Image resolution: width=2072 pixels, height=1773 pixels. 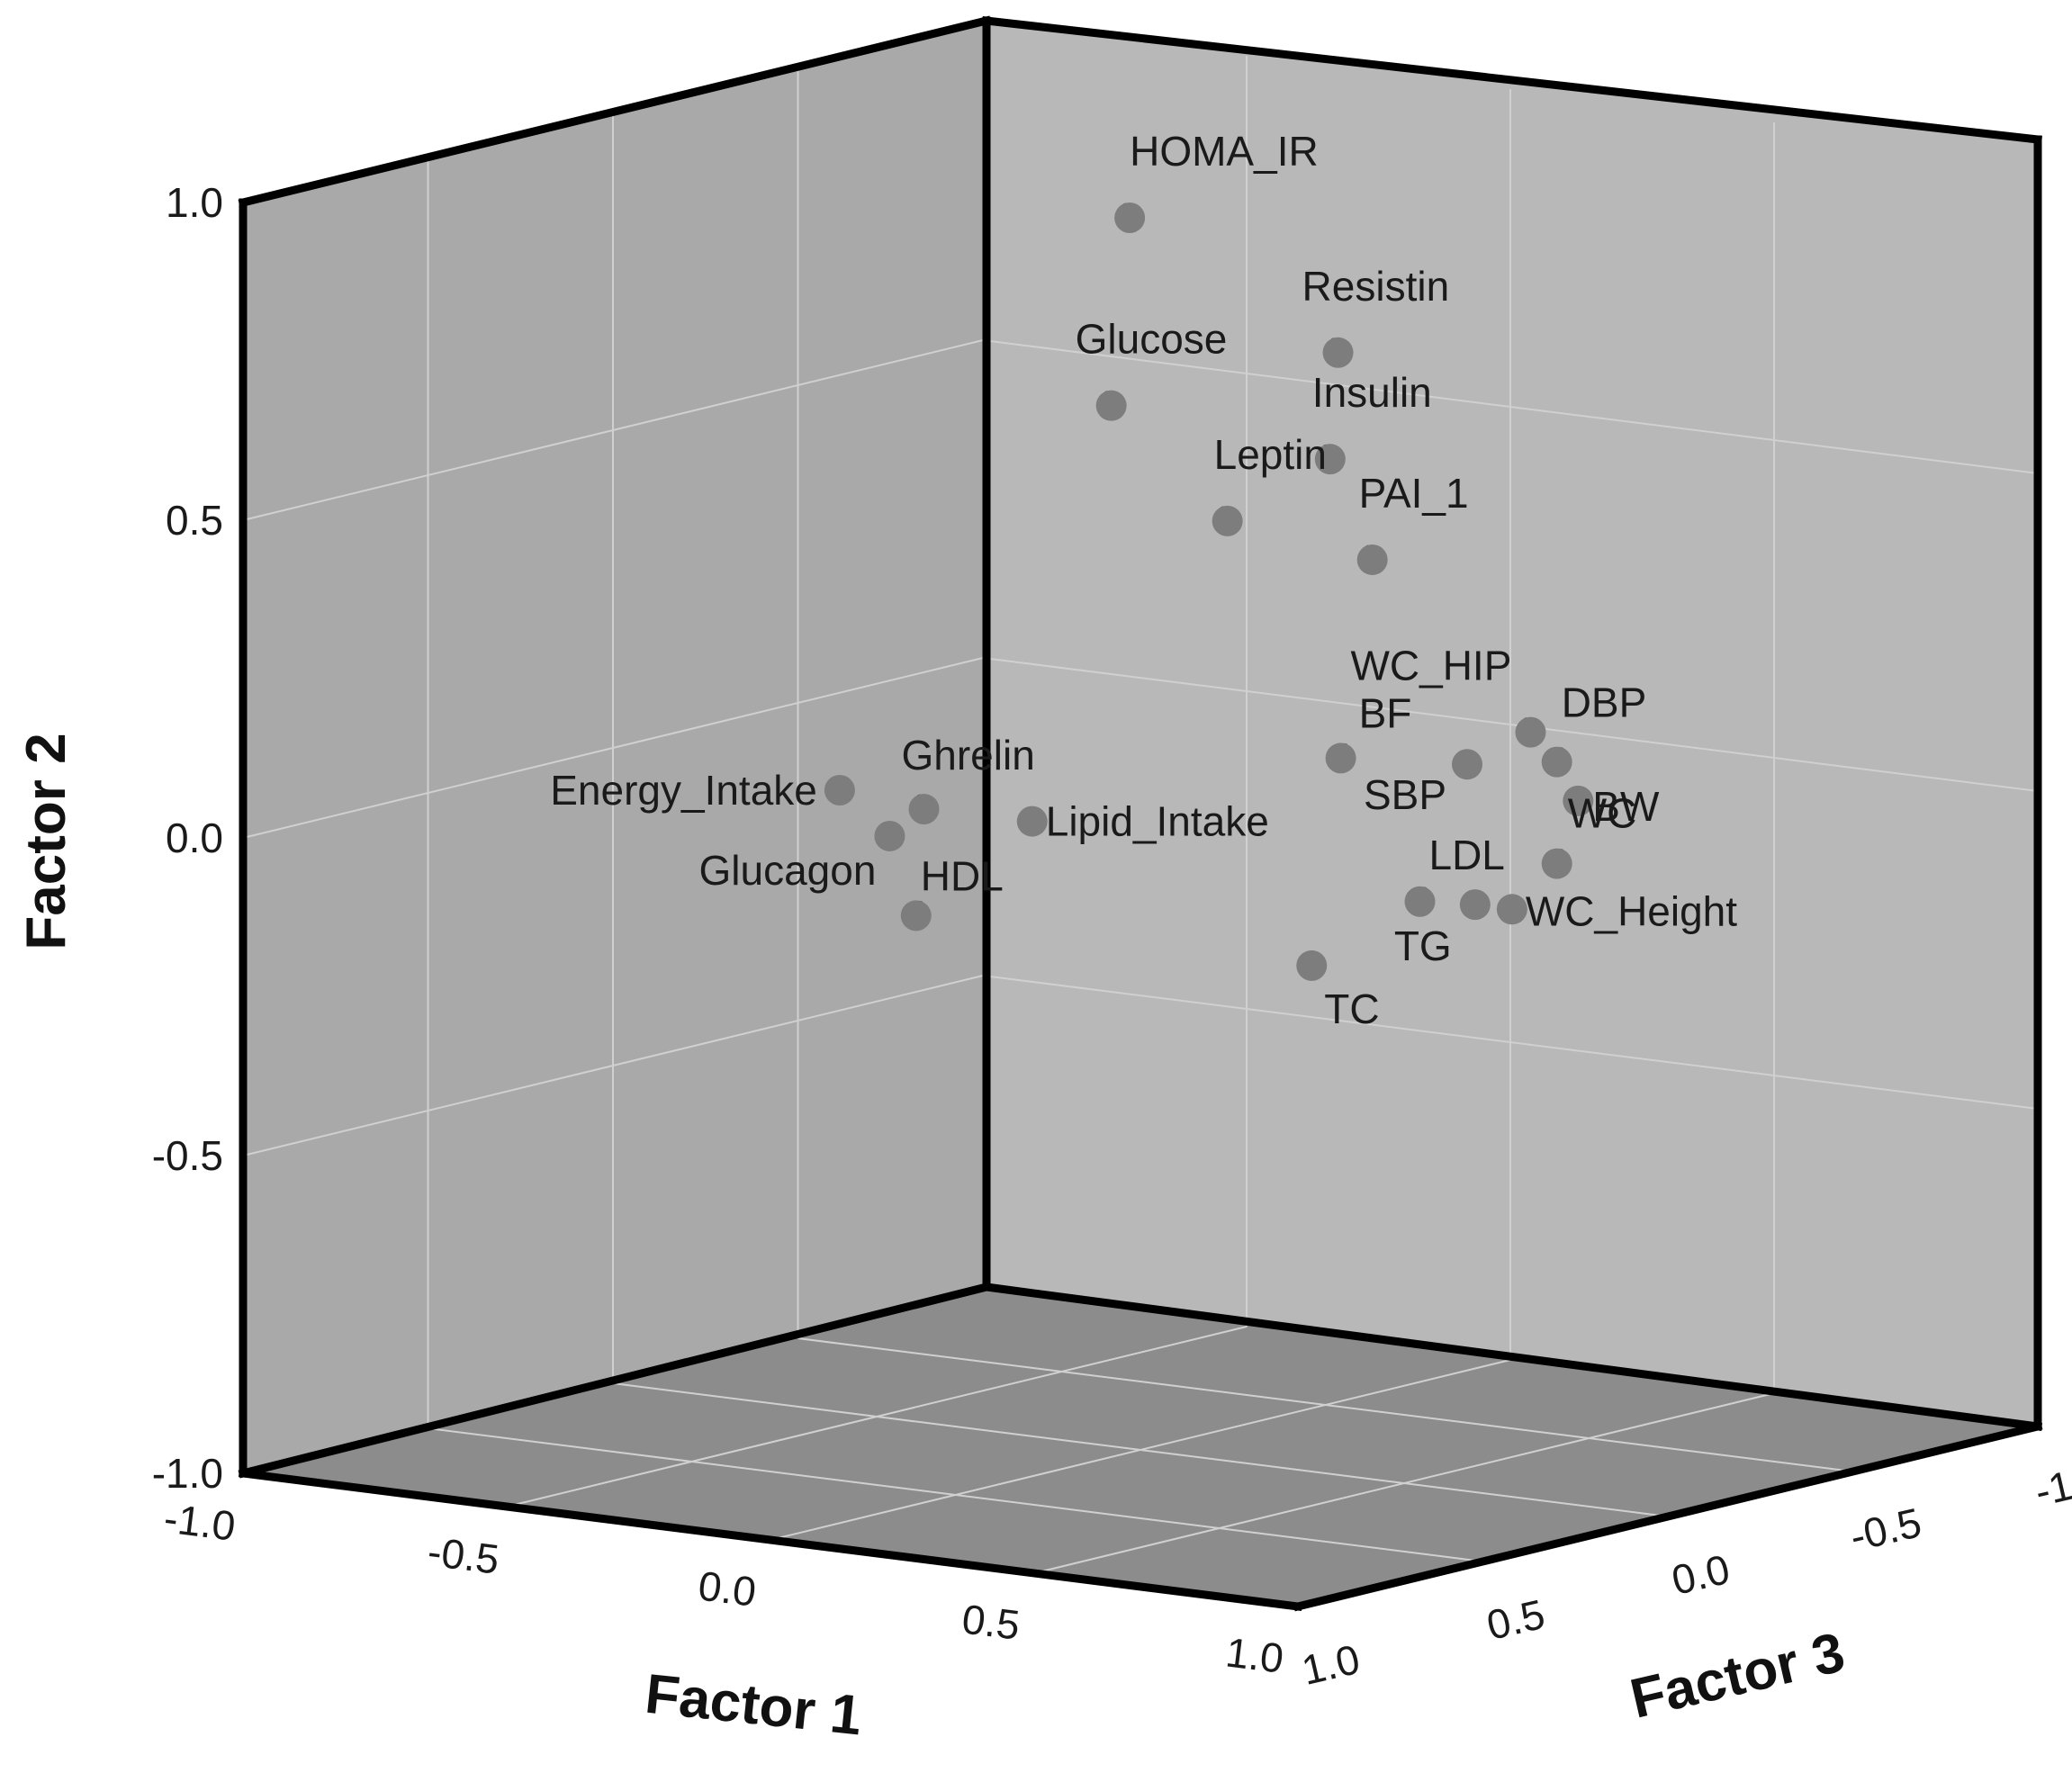 I want to click on point-bf: BF, so click(x=1368, y=732).